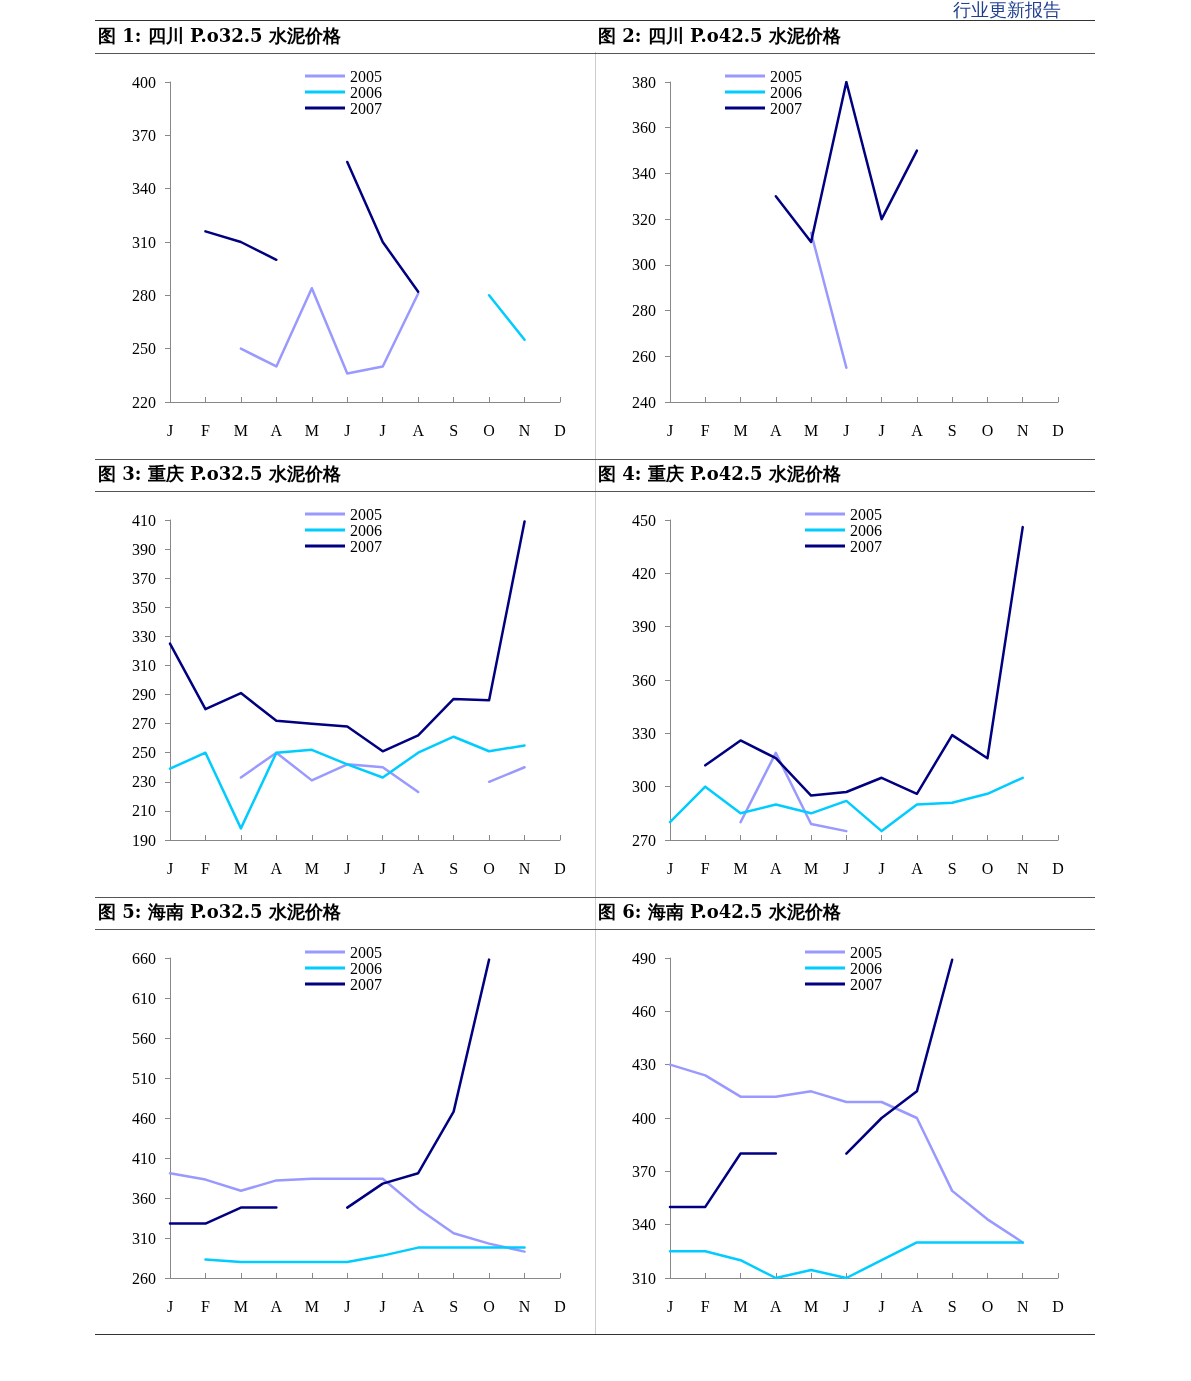 Image resolution: width=1191 pixels, height=1381 pixels. Describe the element at coordinates (644, 82) in the screenshot. I see `y-tick-label: 380` at that location.